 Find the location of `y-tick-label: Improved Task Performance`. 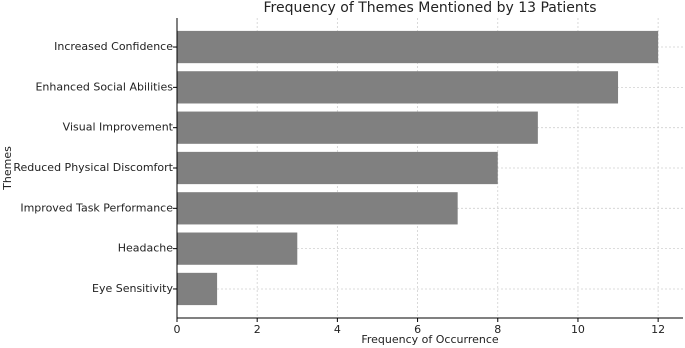

y-tick-label: Improved Task Performance is located at coordinates (96, 207).